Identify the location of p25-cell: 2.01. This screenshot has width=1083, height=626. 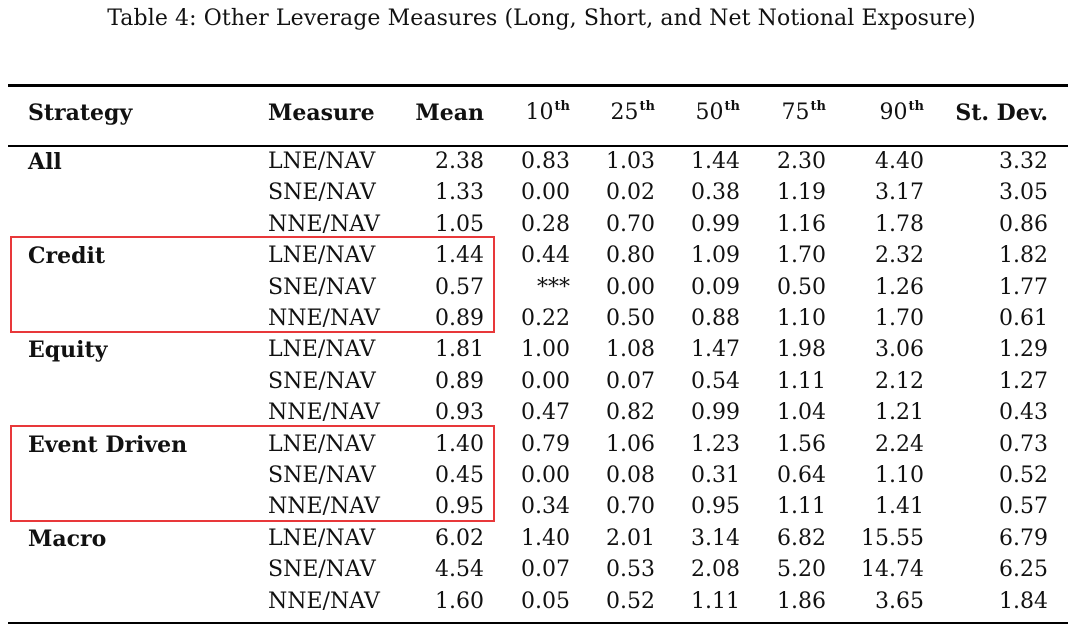
(630, 538).